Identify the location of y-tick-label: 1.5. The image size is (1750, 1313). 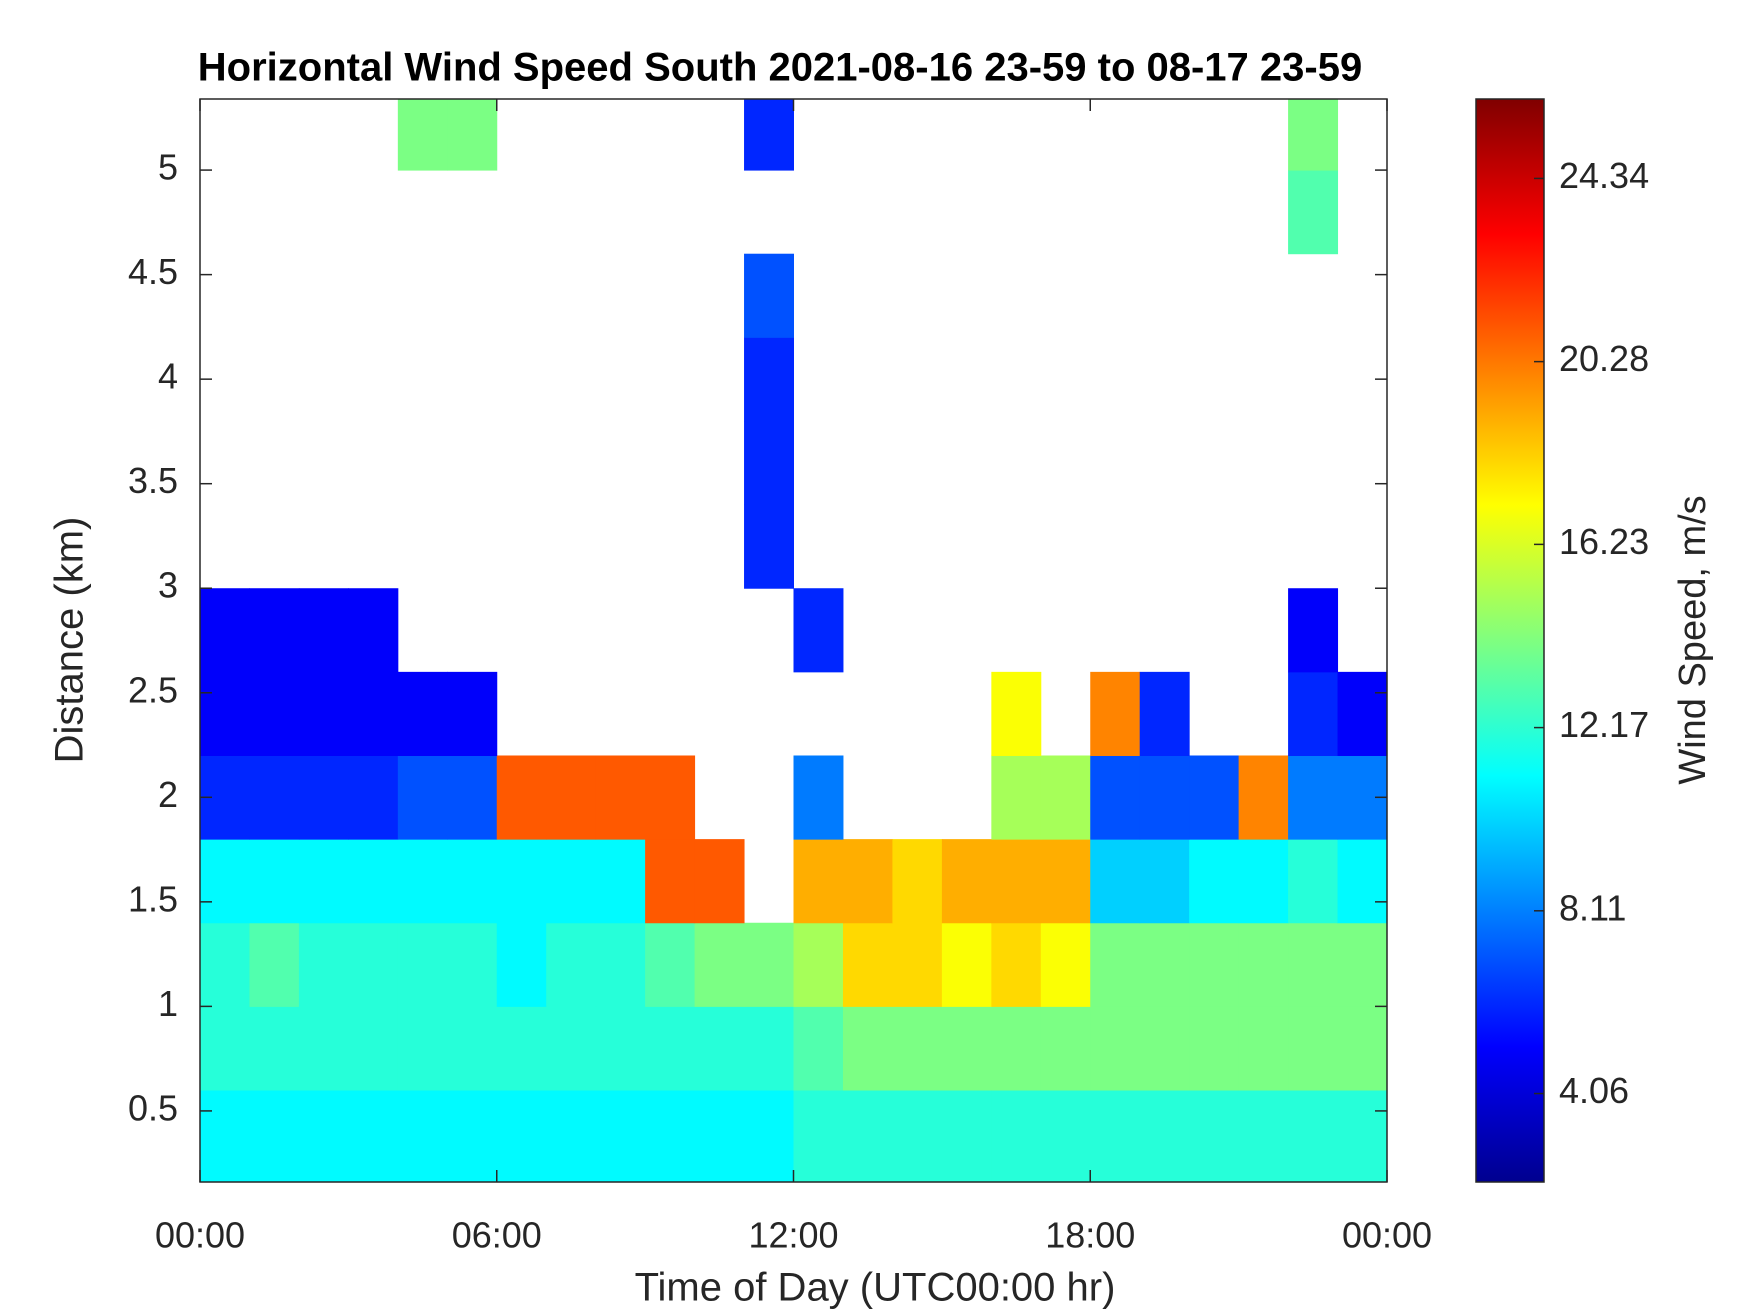
(153, 898).